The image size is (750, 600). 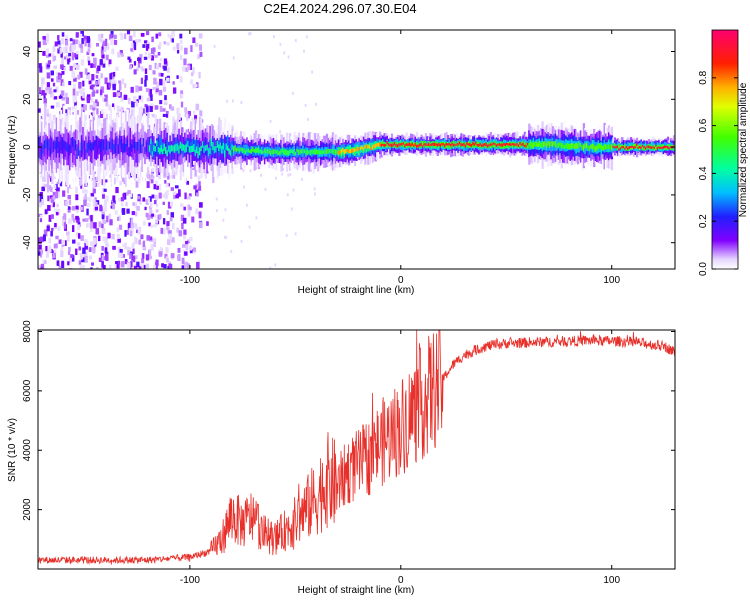 What do you see at coordinates (27, 390) in the screenshot?
I see `snr-y-tick-label: 6000` at bounding box center [27, 390].